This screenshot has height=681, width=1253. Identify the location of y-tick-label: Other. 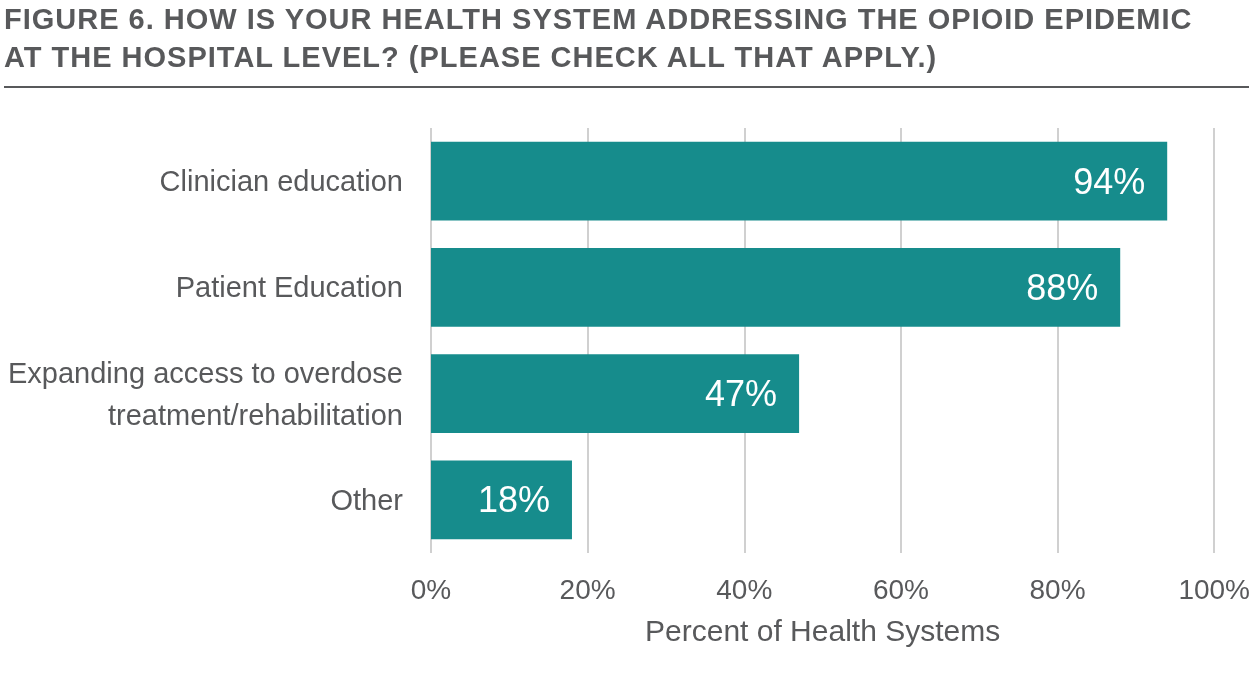
(367, 499).